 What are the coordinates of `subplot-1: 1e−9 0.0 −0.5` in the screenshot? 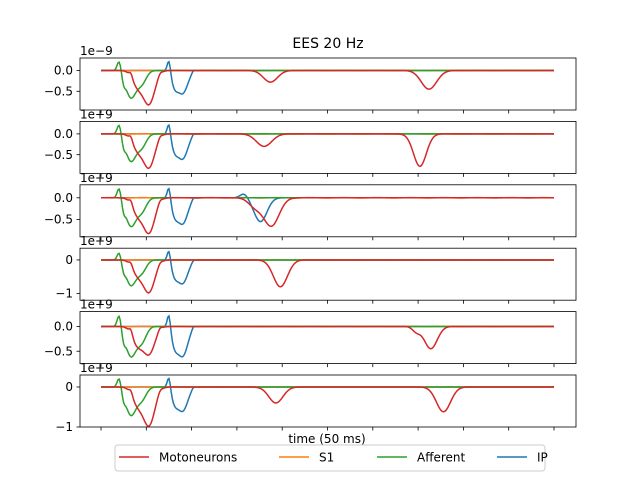 It's located at (310, 79).